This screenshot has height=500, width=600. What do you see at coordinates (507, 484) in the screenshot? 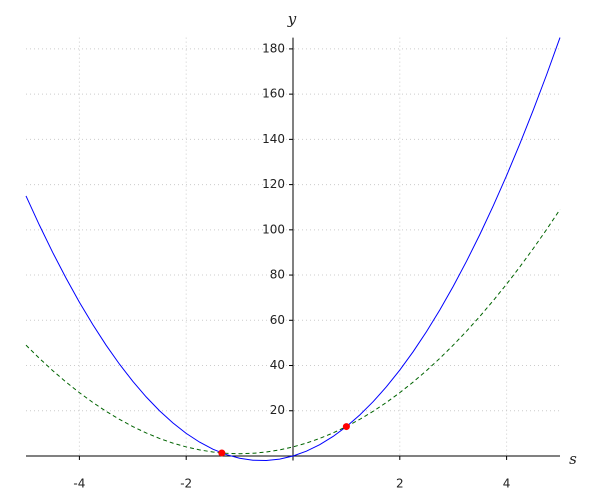
I see `x-tick-label: 4` at bounding box center [507, 484].